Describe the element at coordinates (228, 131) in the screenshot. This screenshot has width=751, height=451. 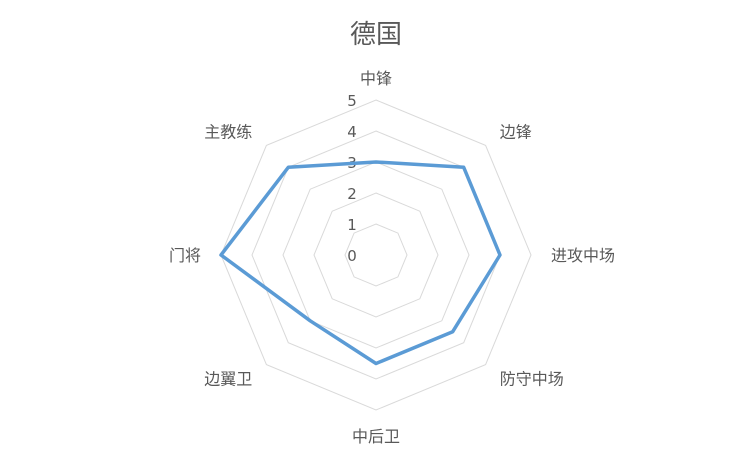
I see `axis-label-7: 主教练` at that location.